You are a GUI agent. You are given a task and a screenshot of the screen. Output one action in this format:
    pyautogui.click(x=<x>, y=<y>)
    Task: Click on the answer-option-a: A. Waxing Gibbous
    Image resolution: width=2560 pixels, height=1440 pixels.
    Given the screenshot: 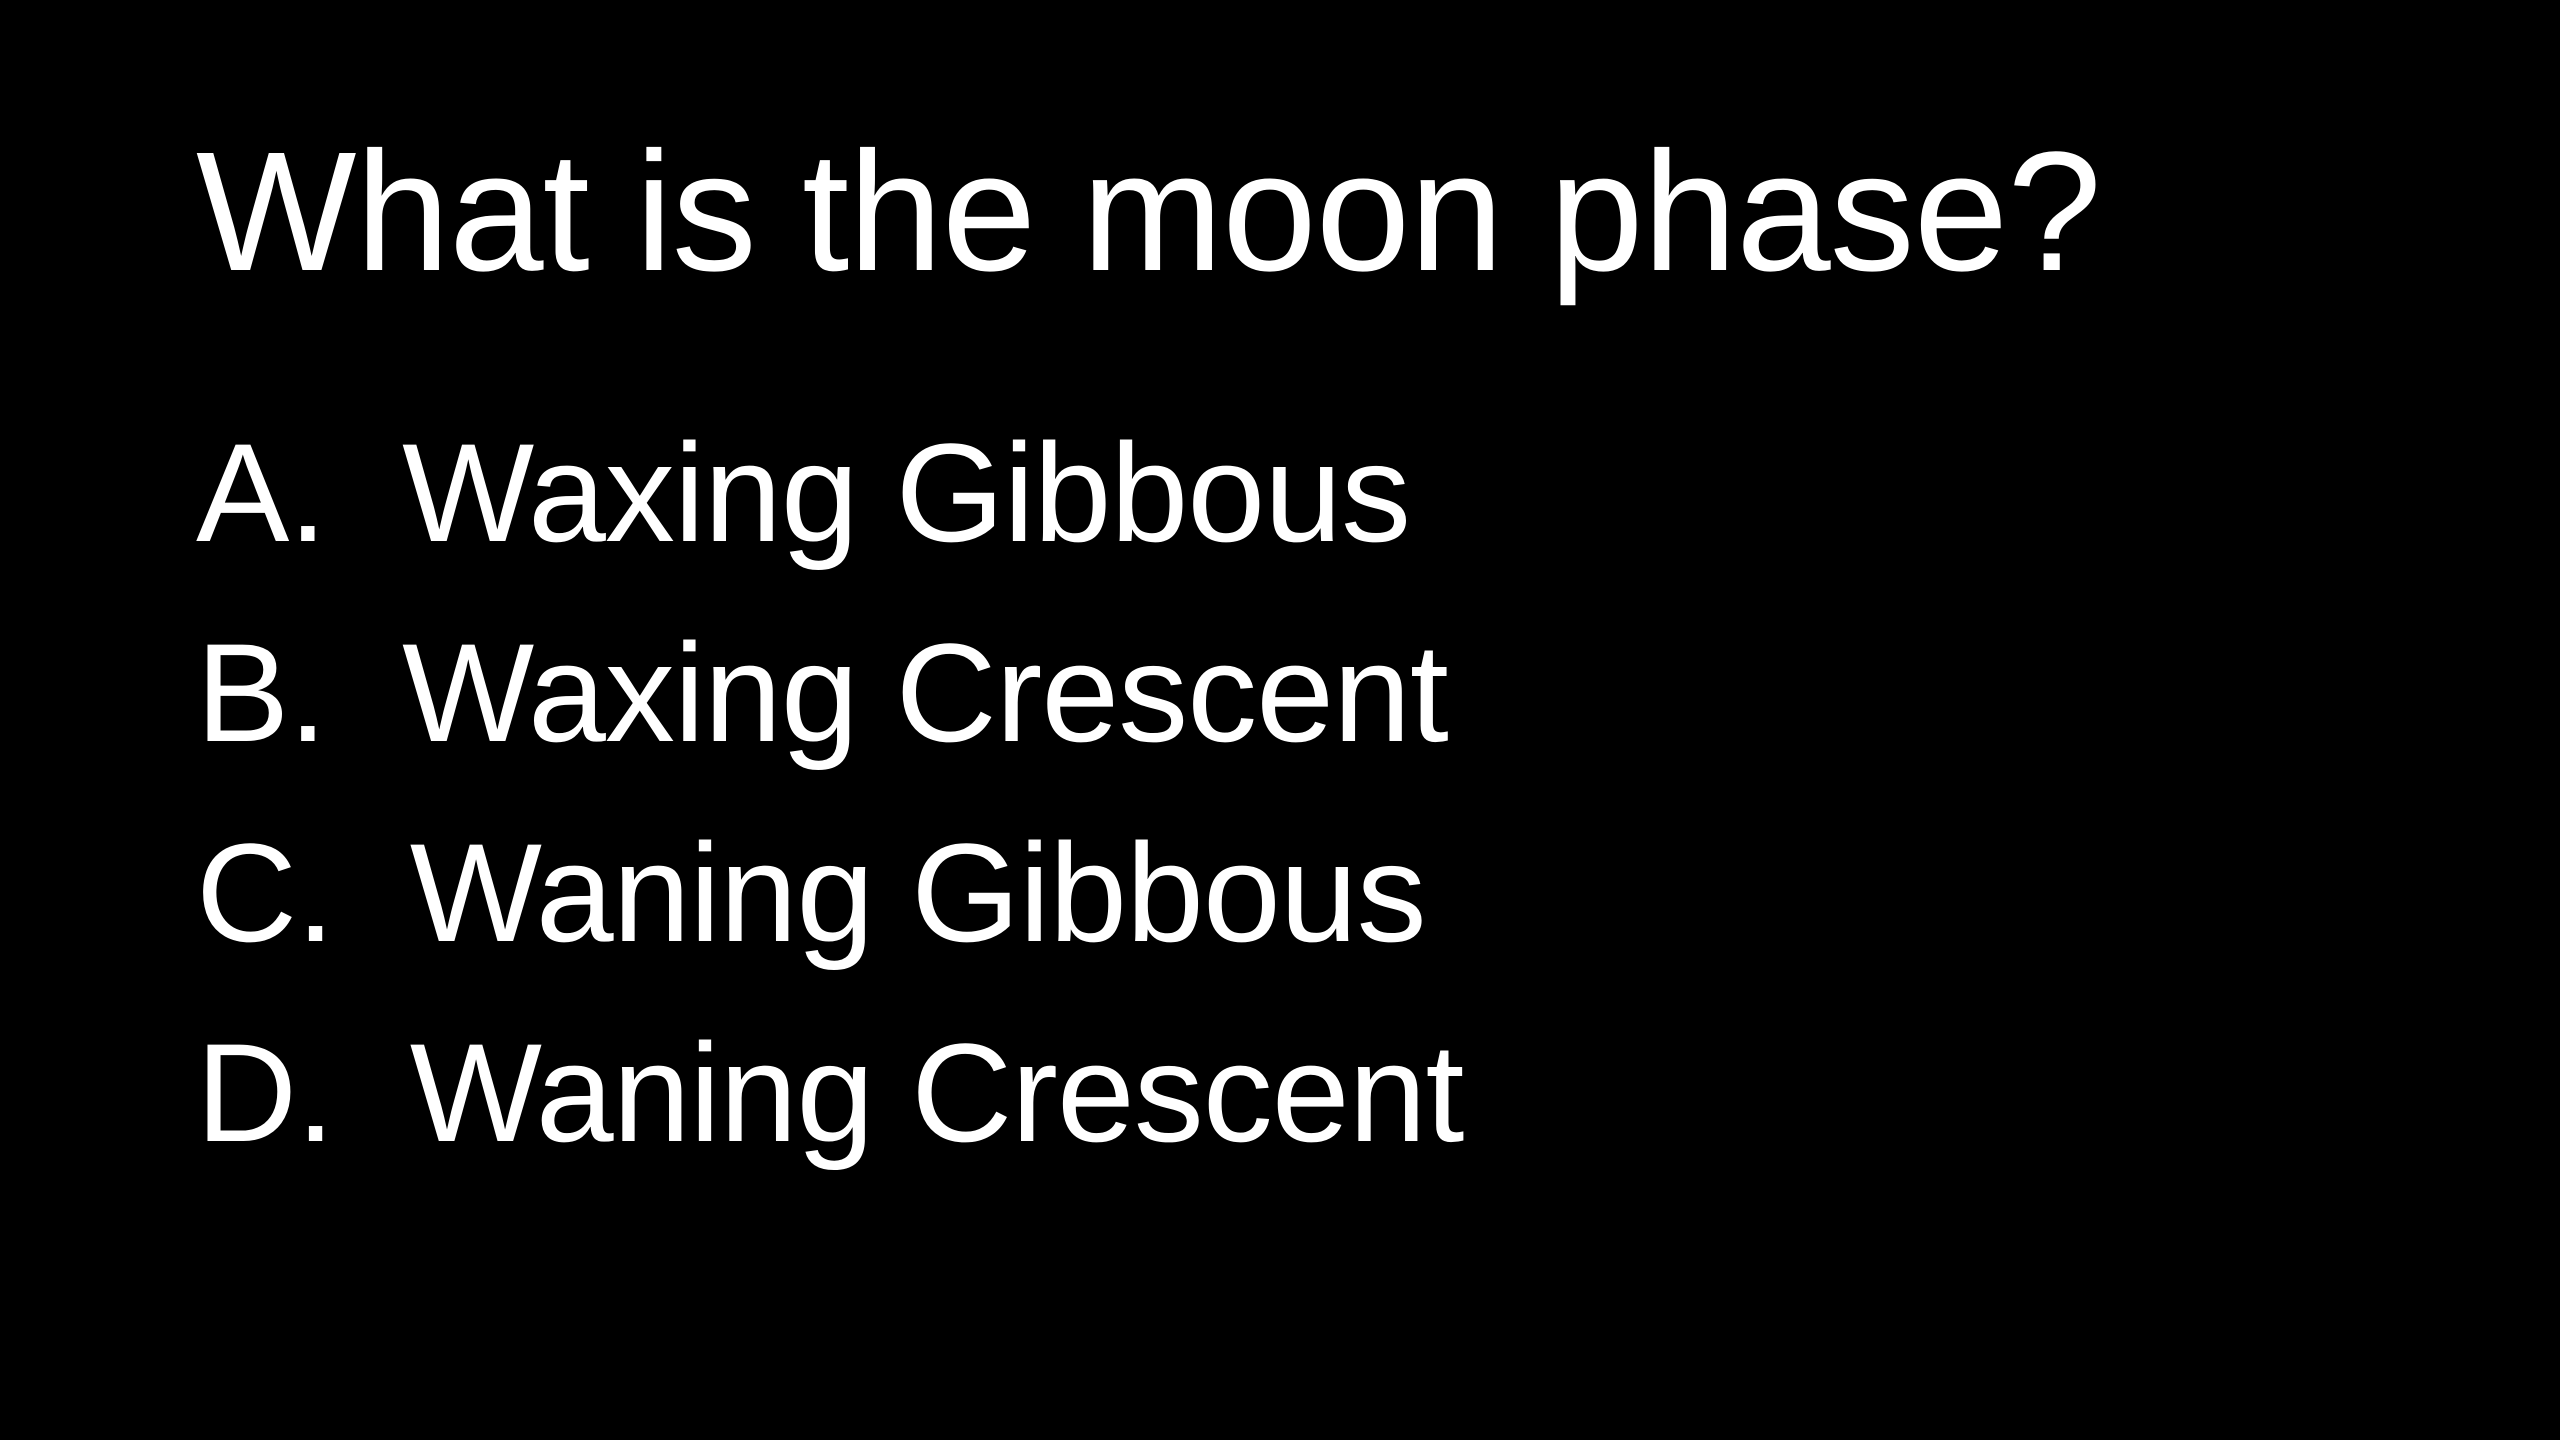 What is the action you would take?
    pyautogui.click(x=829, y=493)
    